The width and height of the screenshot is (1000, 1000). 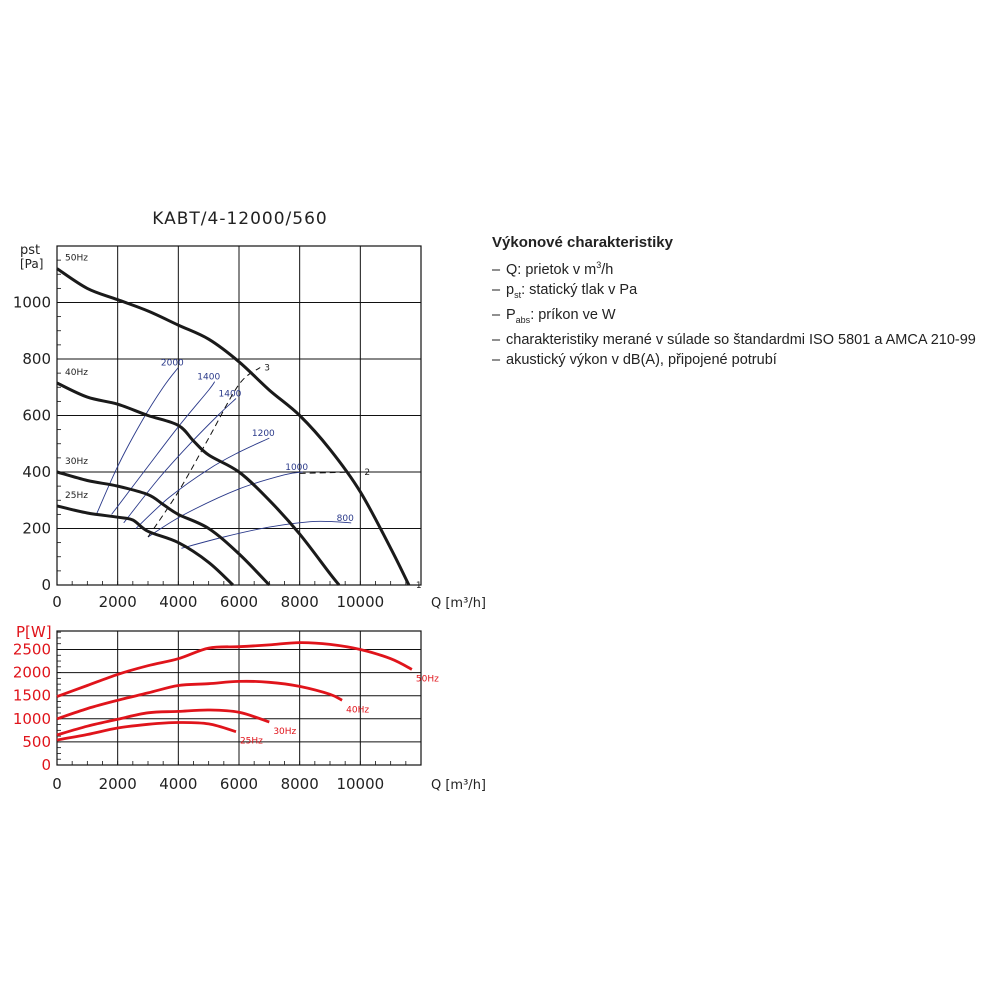 What do you see at coordinates (330, 472) in the screenshot?
I see `system-curve` at bounding box center [330, 472].